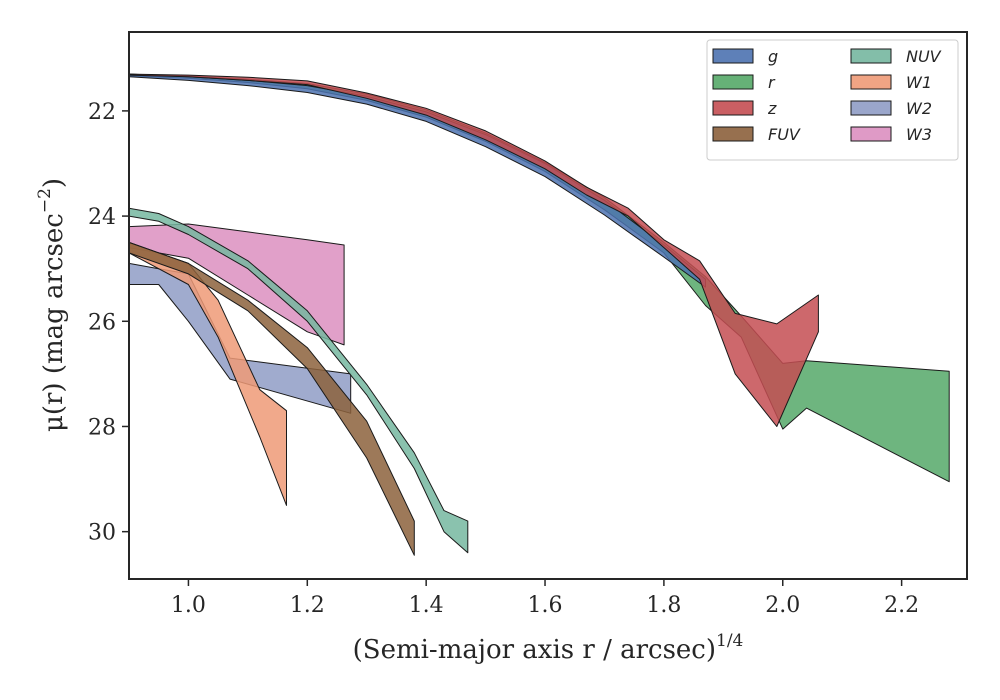  I want to click on x-tick-label: 1.4, so click(426, 605).